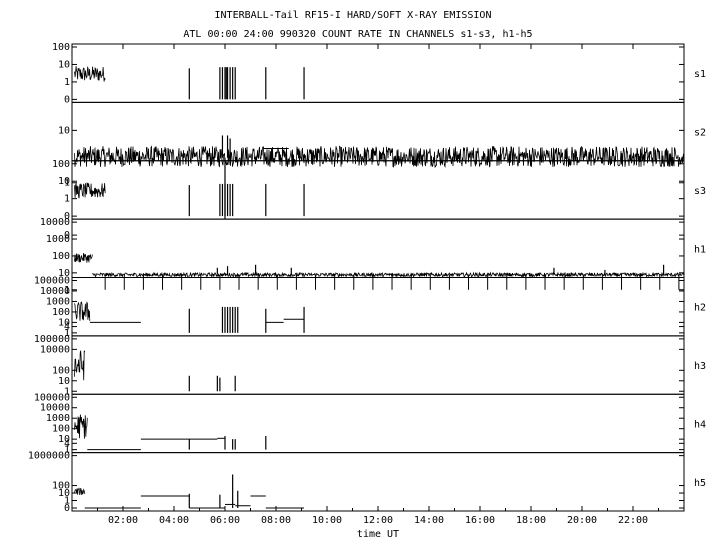 Image resolution: width=720 pixels, height=550 pixels. Describe the element at coordinates (480, 520) in the screenshot. I see `x-tick-label-7: 16:00` at that location.